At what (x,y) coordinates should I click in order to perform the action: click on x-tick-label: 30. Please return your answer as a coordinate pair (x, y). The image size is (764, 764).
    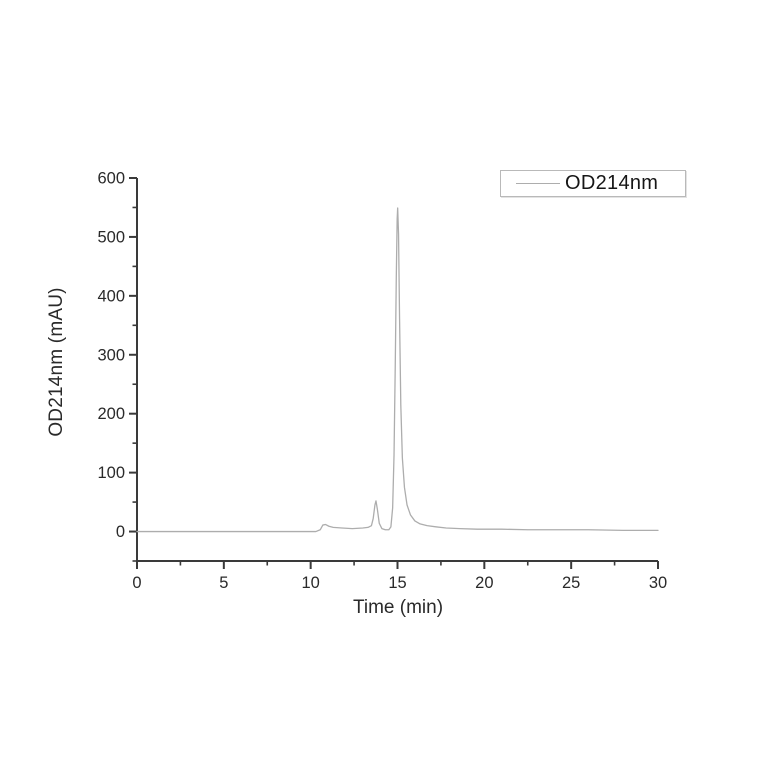
    Looking at the image, I should click on (658, 583).